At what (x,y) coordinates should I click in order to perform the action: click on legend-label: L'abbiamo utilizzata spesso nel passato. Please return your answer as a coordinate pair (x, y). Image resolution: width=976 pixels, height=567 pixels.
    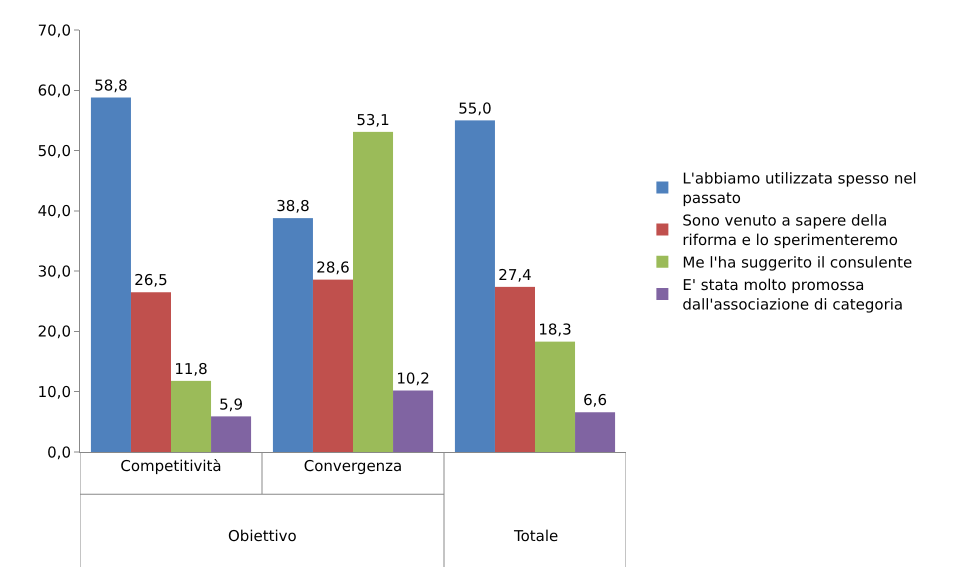
    Looking at the image, I should click on (799, 189).